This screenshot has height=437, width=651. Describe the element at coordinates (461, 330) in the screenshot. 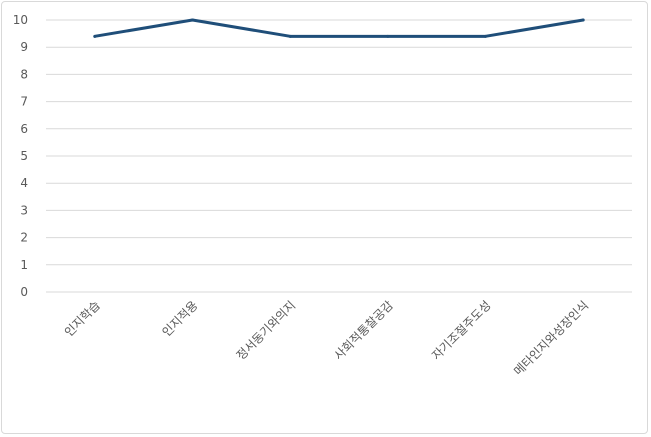

I see `x-category-label: 자기조절주도성` at that location.